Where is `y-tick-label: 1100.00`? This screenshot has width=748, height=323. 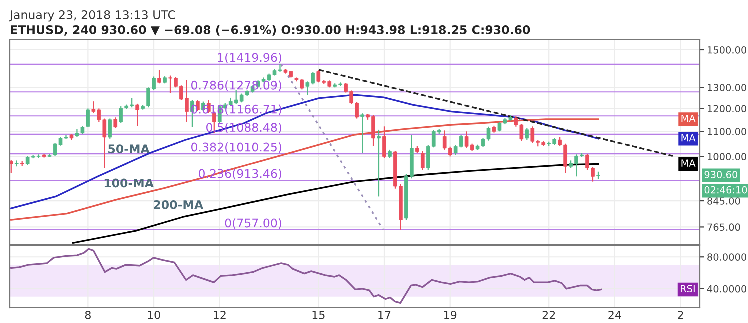 y-tick-label: 1100.00 is located at coordinates (727, 132).